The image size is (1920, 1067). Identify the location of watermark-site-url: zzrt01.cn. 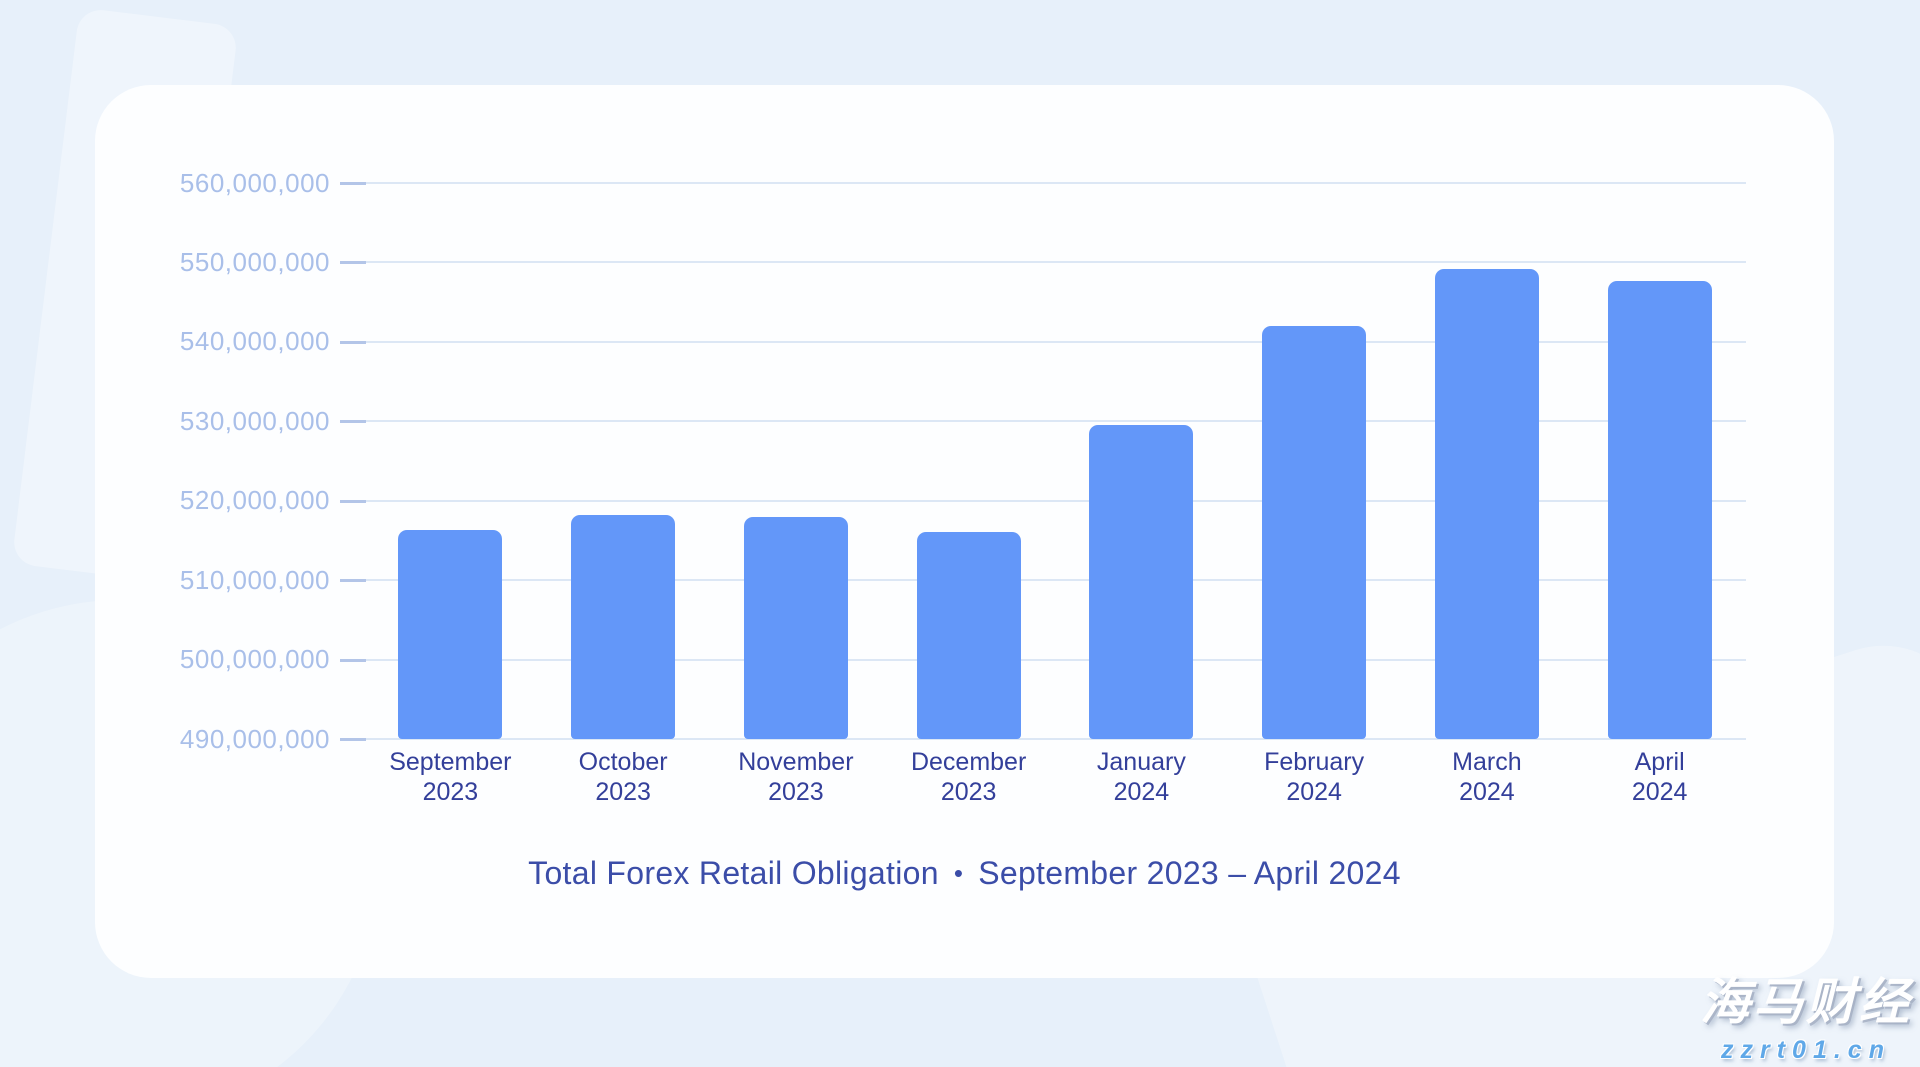
(1806, 1050).